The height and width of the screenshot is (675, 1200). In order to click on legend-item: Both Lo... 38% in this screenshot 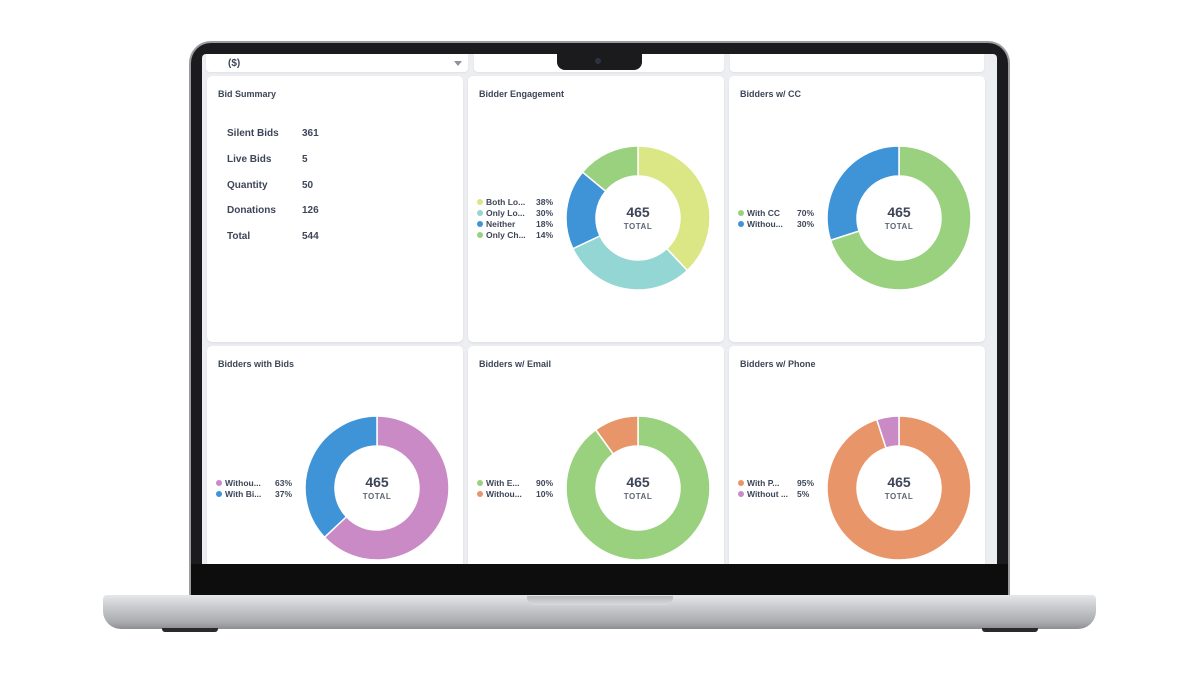, I will do `click(517, 202)`.